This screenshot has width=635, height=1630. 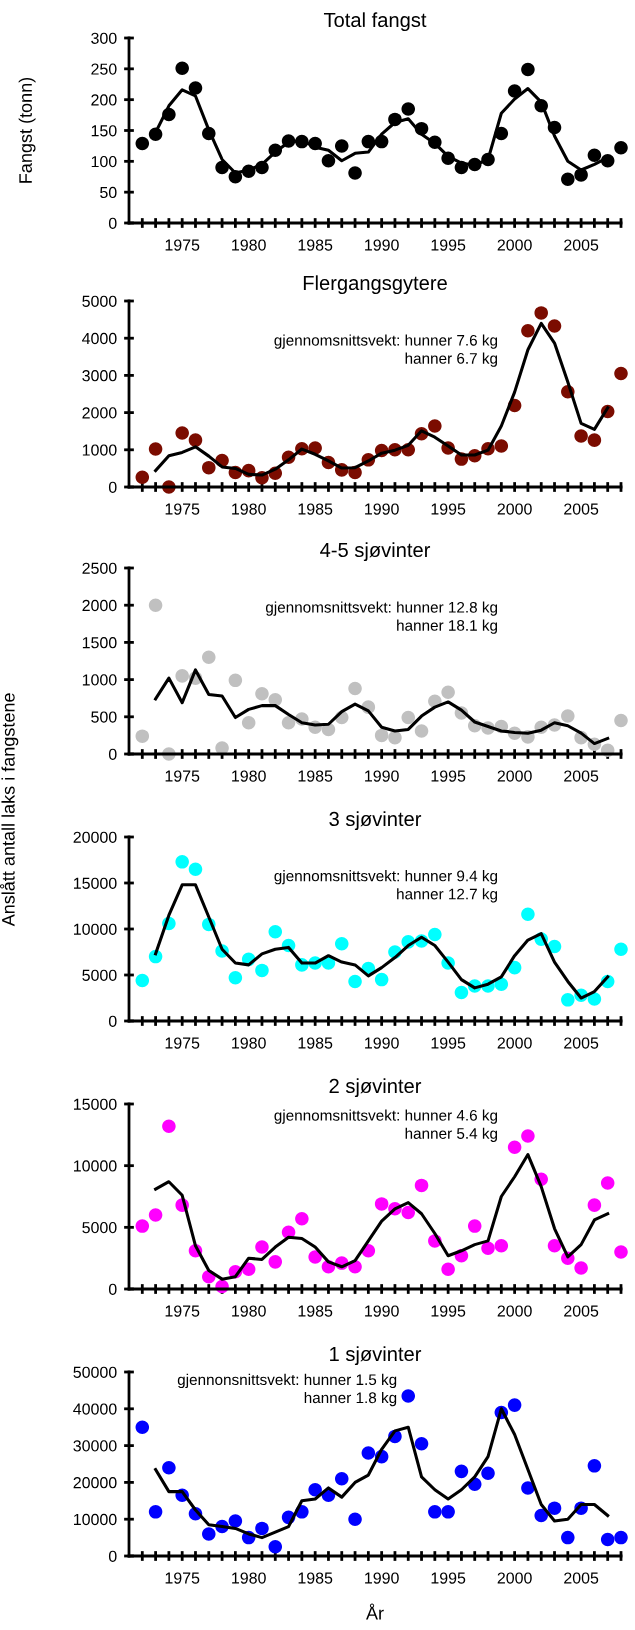 I want to click on y-tick-label: 250, so click(x=104, y=69).